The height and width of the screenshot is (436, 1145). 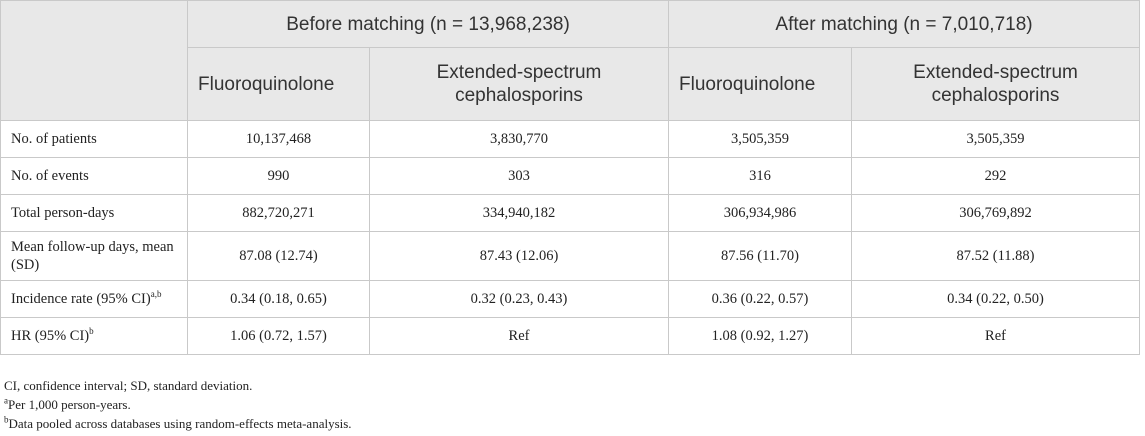 What do you see at coordinates (278, 213) in the screenshot?
I see `table-cell: 882,720,271` at bounding box center [278, 213].